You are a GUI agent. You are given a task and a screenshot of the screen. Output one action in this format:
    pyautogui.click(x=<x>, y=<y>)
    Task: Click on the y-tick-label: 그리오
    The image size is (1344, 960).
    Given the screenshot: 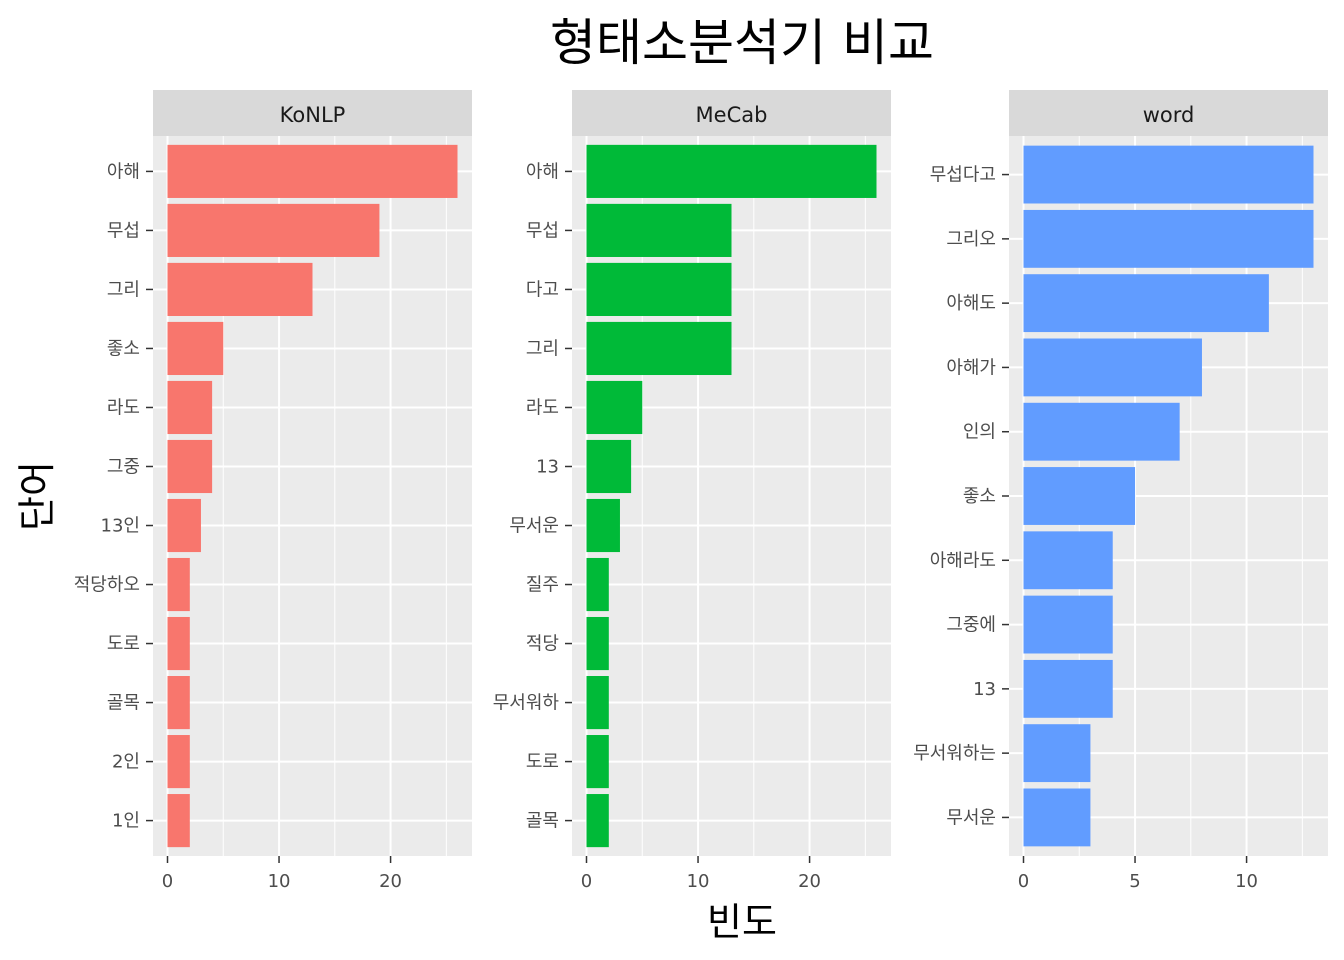 What is the action you would take?
    pyautogui.click(x=971, y=239)
    